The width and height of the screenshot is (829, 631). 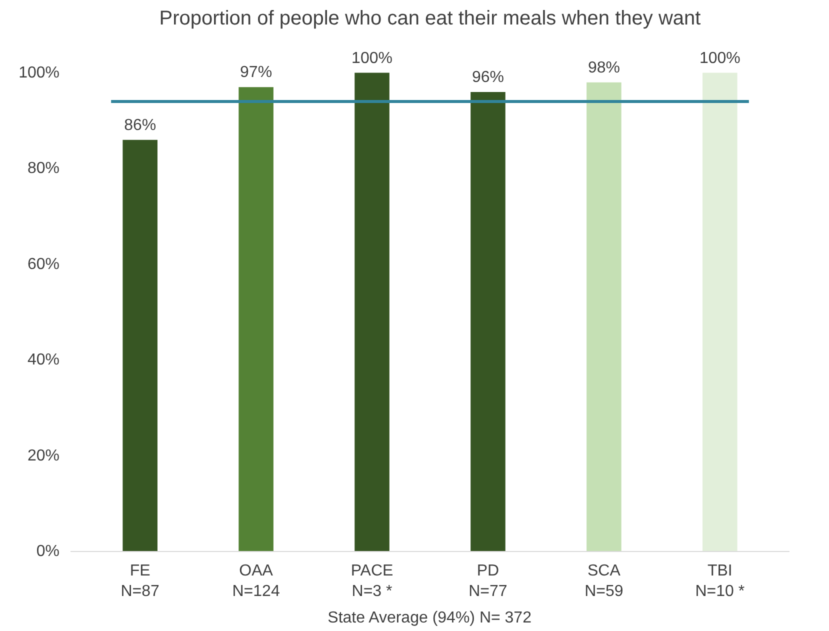 What do you see at coordinates (140, 125) in the screenshot?
I see `data-label: 86%` at bounding box center [140, 125].